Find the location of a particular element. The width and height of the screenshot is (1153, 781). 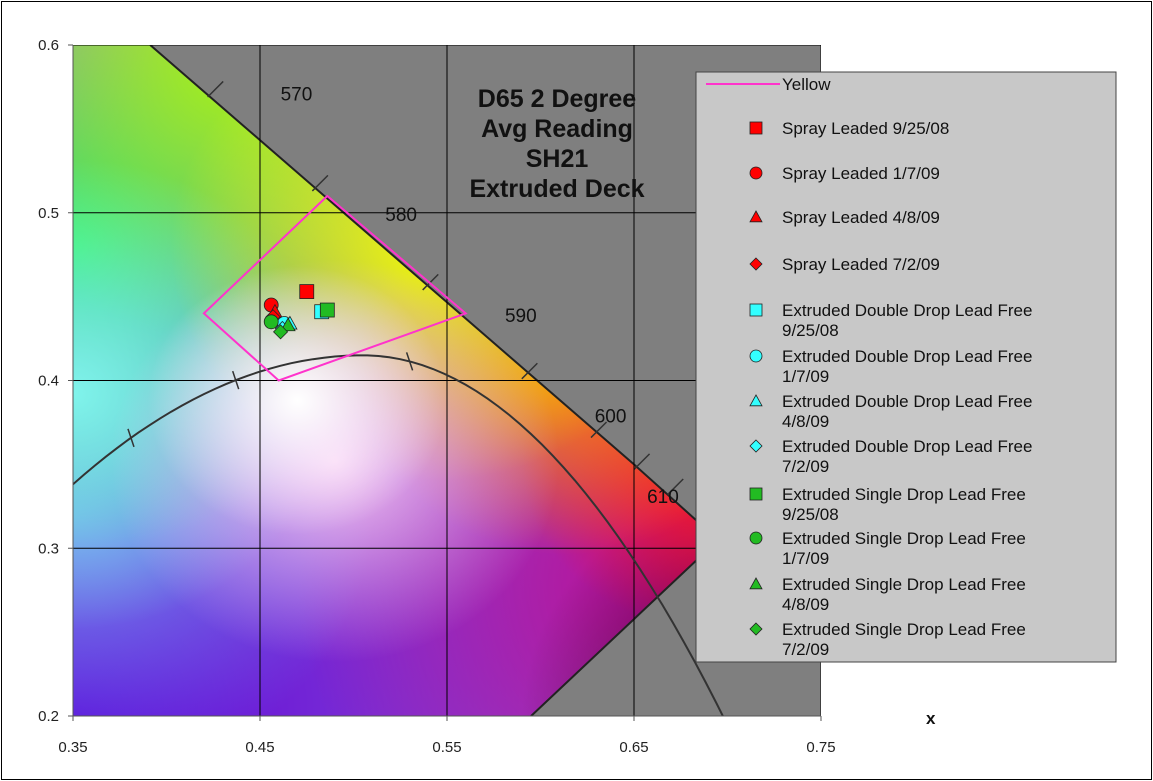

y-tick-label: 0.3 is located at coordinates (48, 548).